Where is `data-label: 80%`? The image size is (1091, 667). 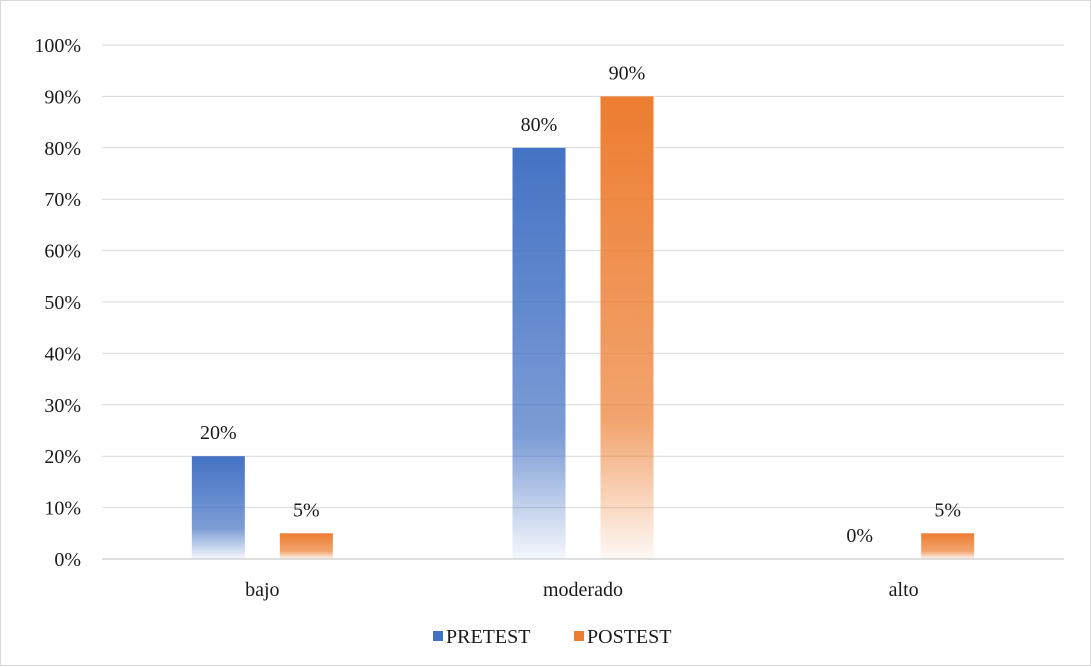 data-label: 80% is located at coordinates (539, 125).